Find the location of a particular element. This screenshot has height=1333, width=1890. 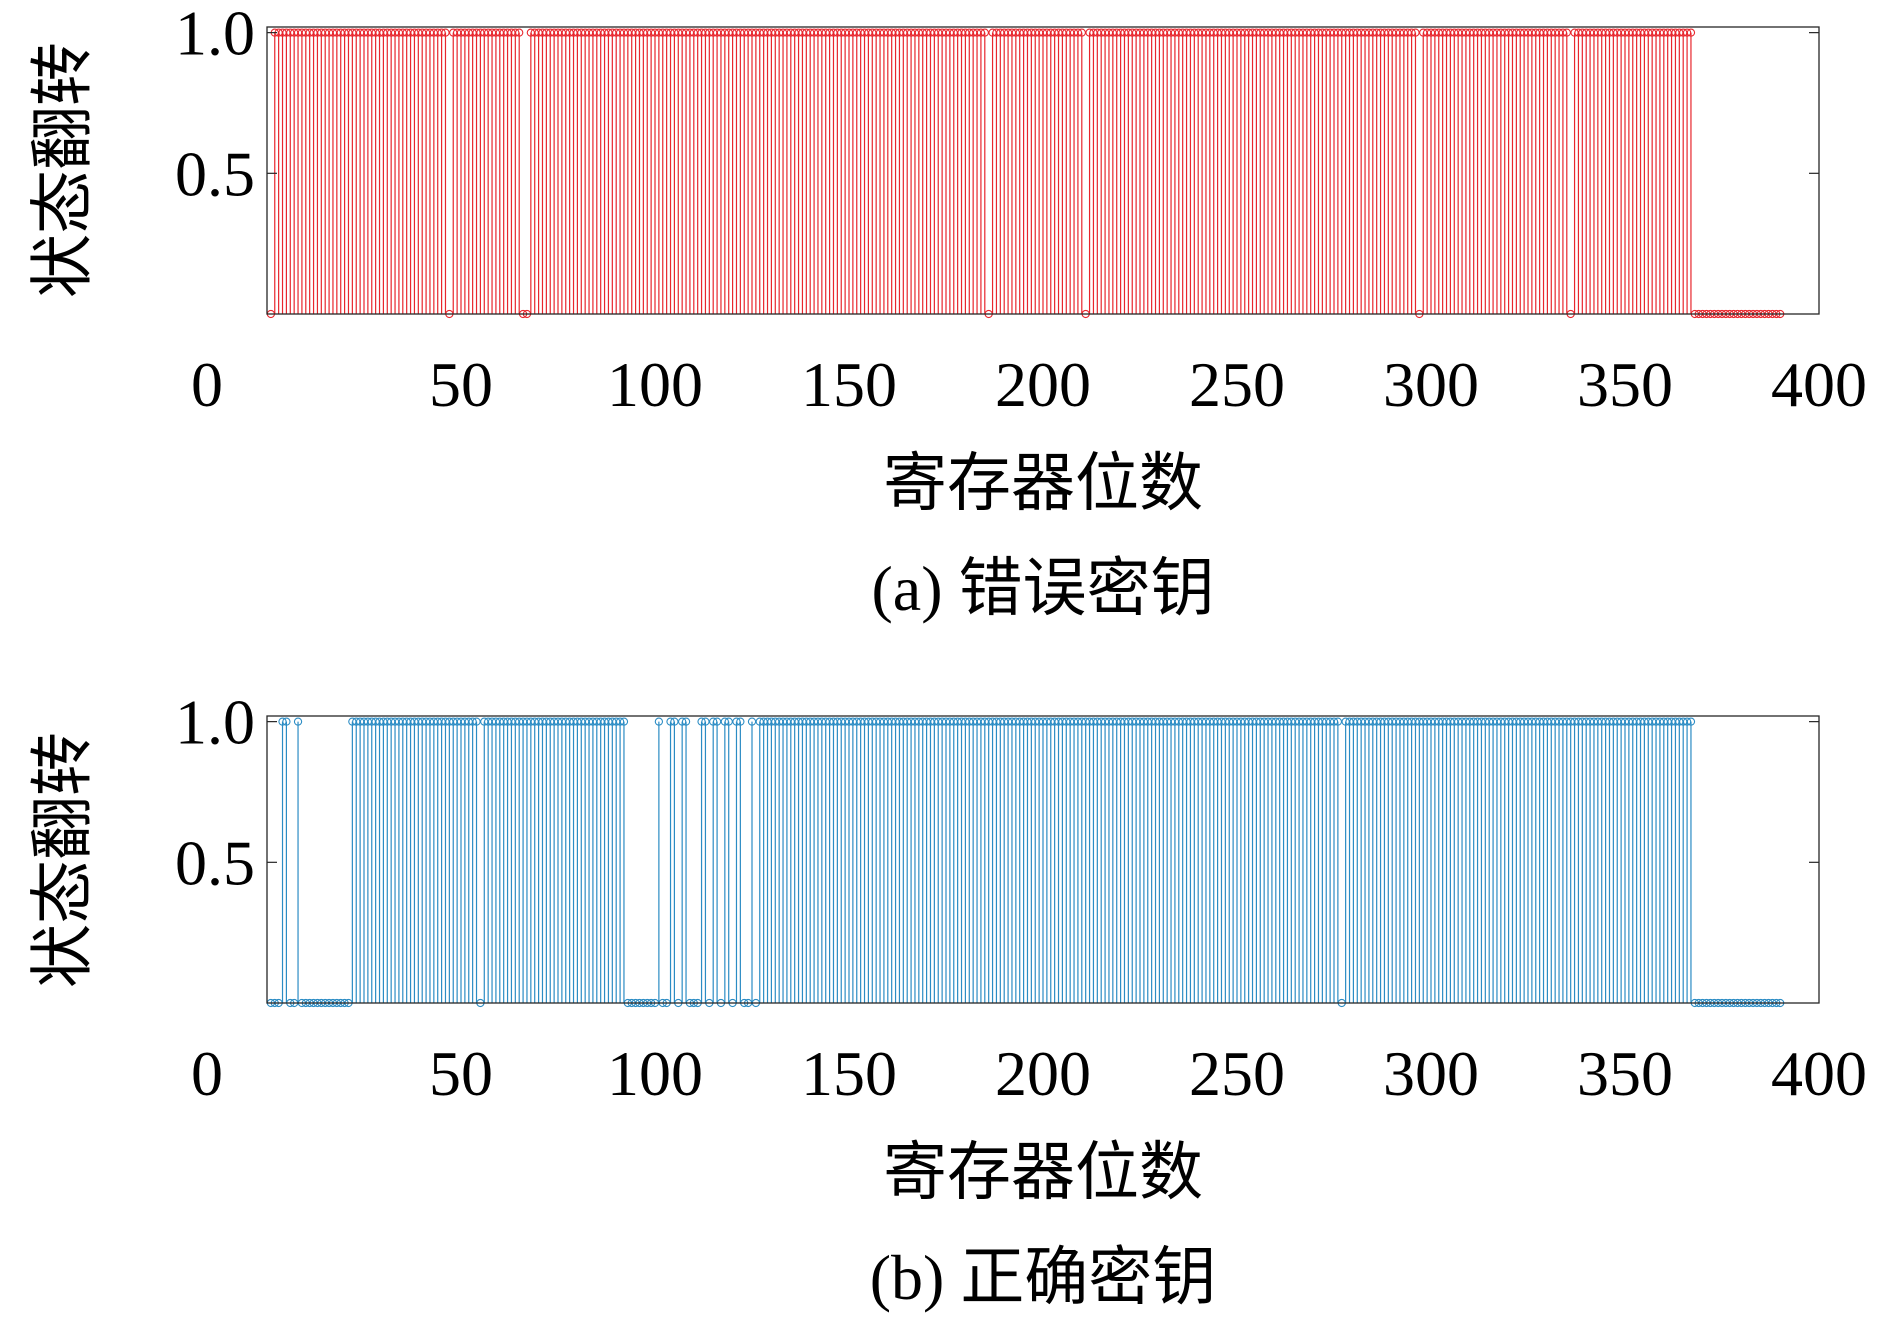

subfigure-caption: (b) 正确密钥 is located at coordinates (1043, 1277).